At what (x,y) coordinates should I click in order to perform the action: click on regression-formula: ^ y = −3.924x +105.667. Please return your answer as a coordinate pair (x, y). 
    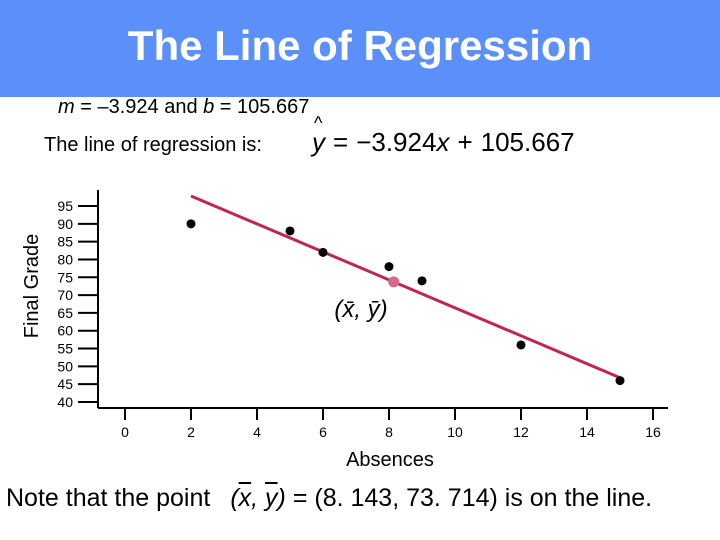
    Looking at the image, I should click on (443, 135).